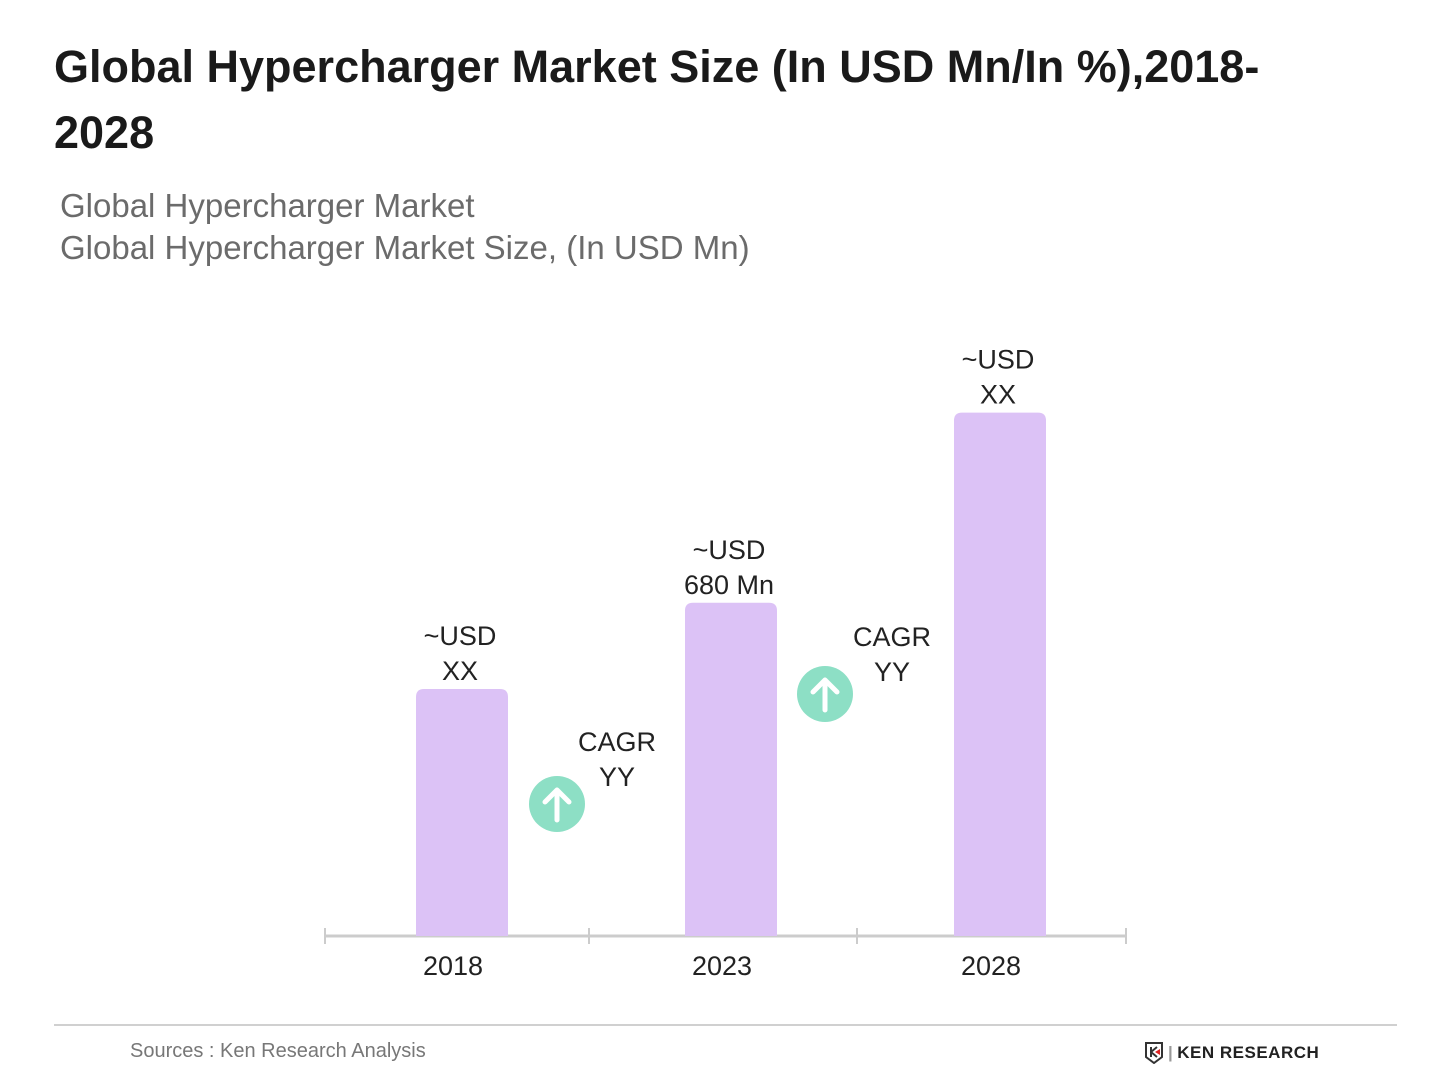 The width and height of the screenshot is (1431, 1073). Describe the element at coordinates (1000, 674) in the screenshot. I see `bar-2028` at that location.